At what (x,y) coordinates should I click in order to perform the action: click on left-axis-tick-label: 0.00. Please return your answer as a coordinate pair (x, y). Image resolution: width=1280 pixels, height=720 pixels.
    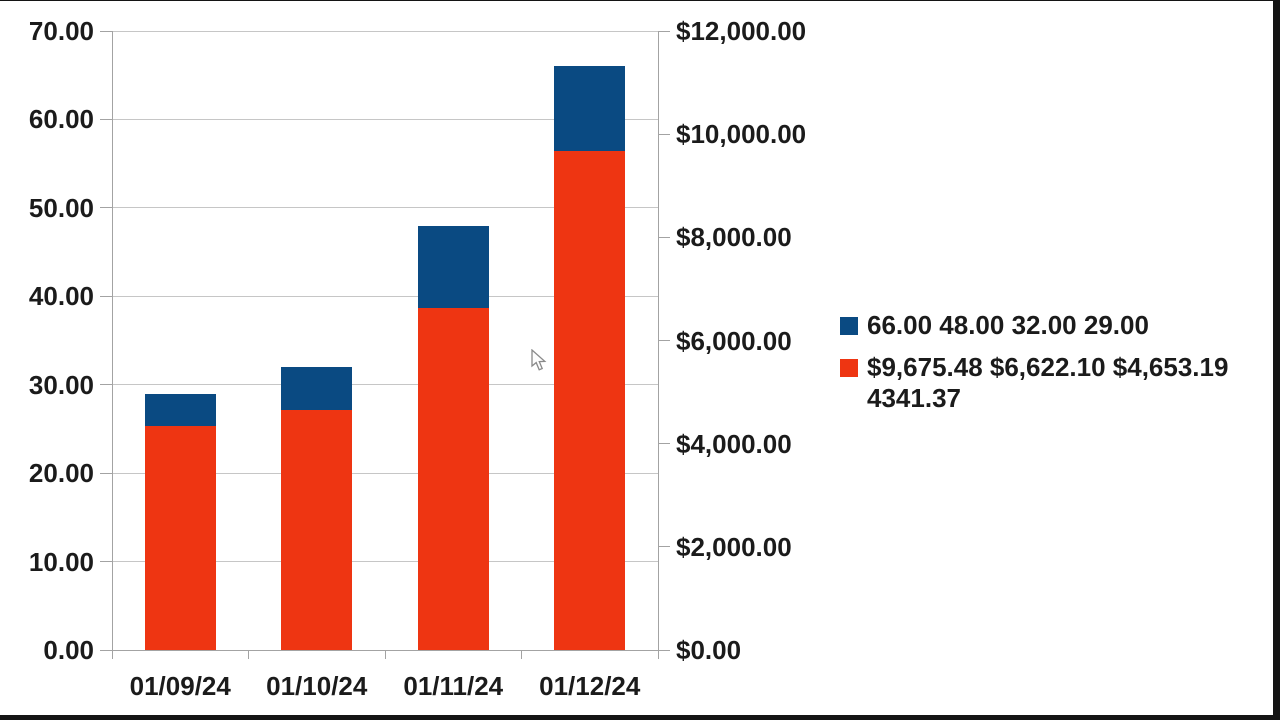
    Looking at the image, I should click on (68, 650).